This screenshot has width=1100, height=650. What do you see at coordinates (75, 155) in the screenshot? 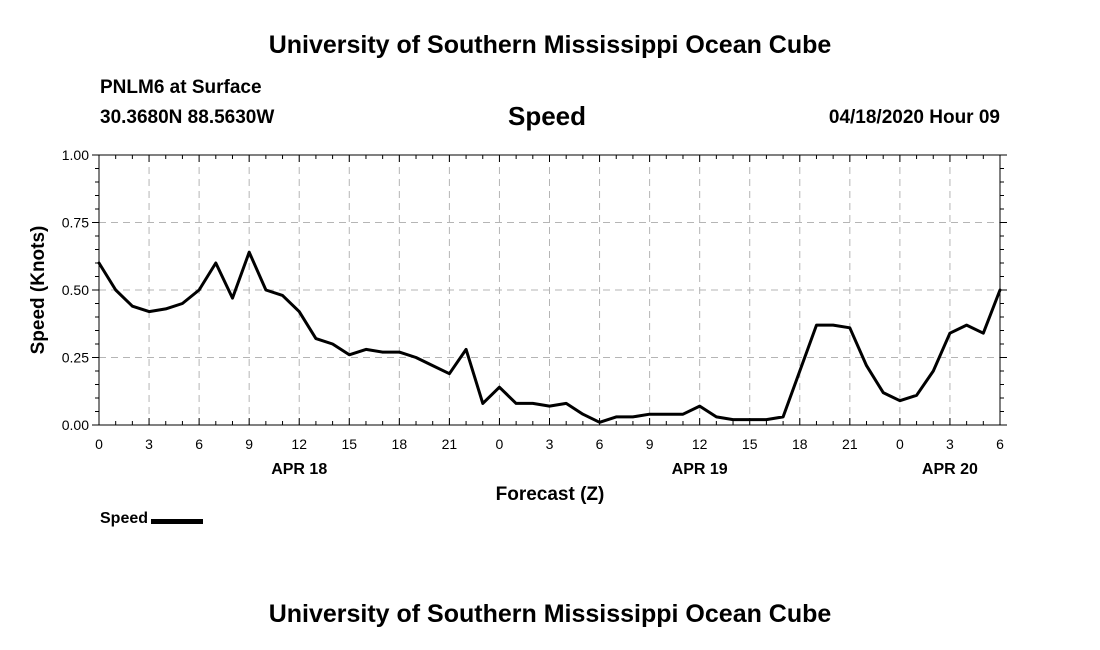
I see `y-tick-label: 1.00` at bounding box center [75, 155].